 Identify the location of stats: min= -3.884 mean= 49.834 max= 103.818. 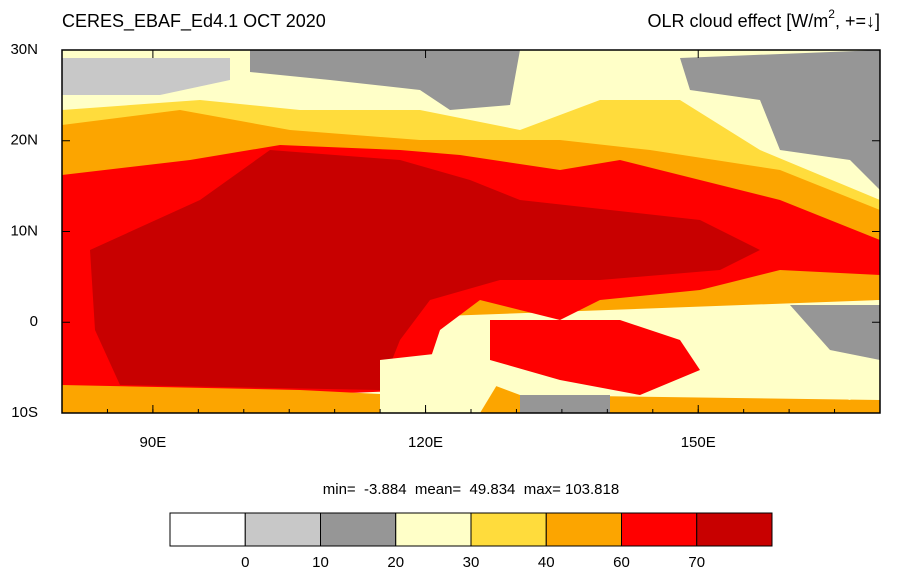
(471, 489).